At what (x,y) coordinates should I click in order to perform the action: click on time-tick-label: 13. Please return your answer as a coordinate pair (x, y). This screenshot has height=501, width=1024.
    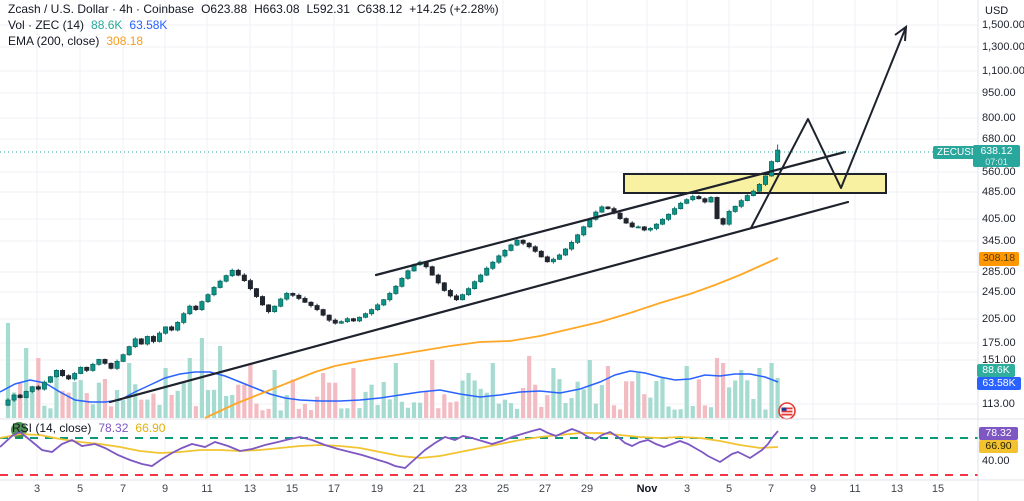
    Looking at the image, I should click on (250, 489).